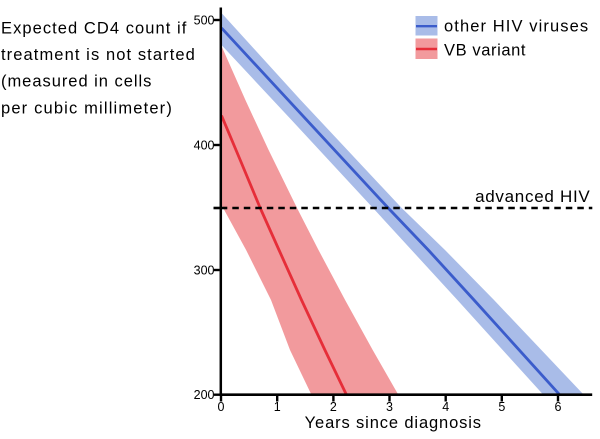 The height and width of the screenshot is (439, 600). I want to click on svg-text: 4, so click(445, 407).